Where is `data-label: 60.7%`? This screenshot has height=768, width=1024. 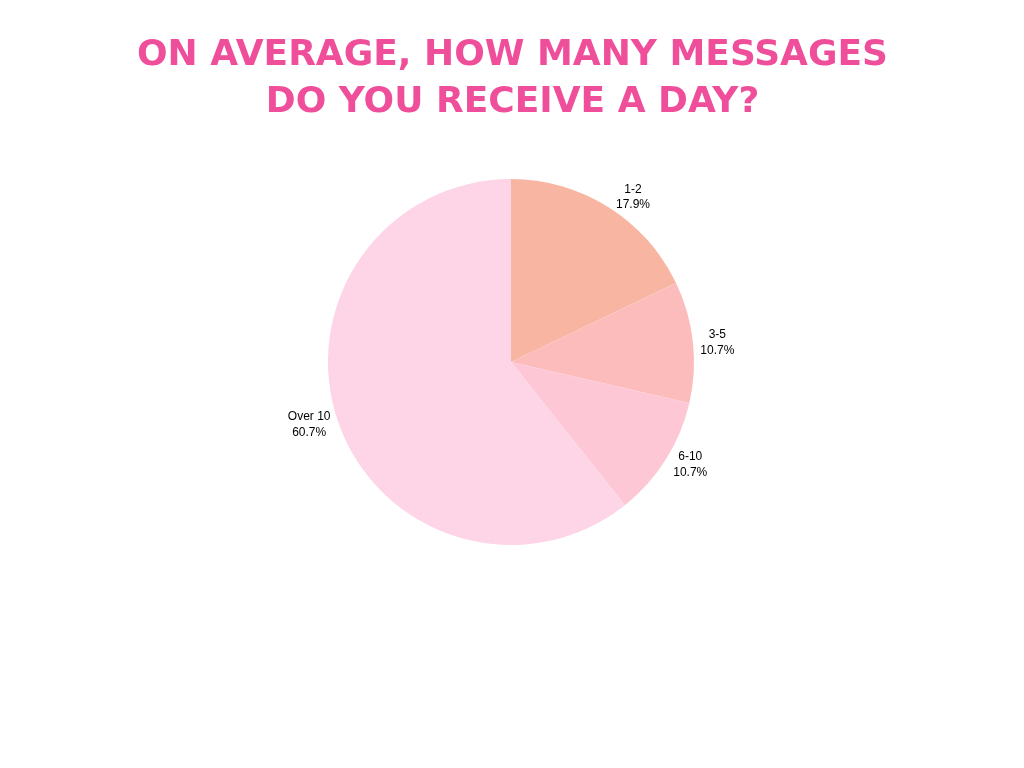 data-label: 60.7% is located at coordinates (309, 431).